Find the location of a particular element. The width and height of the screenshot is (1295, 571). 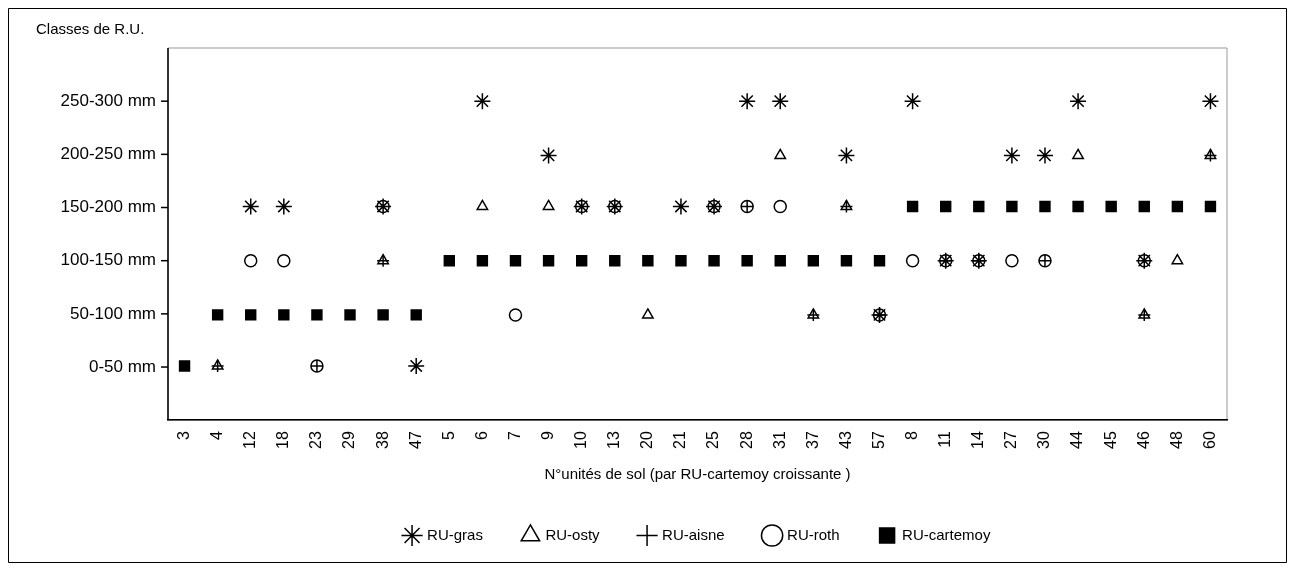

x-tick-label: 18 is located at coordinates (283, 440).